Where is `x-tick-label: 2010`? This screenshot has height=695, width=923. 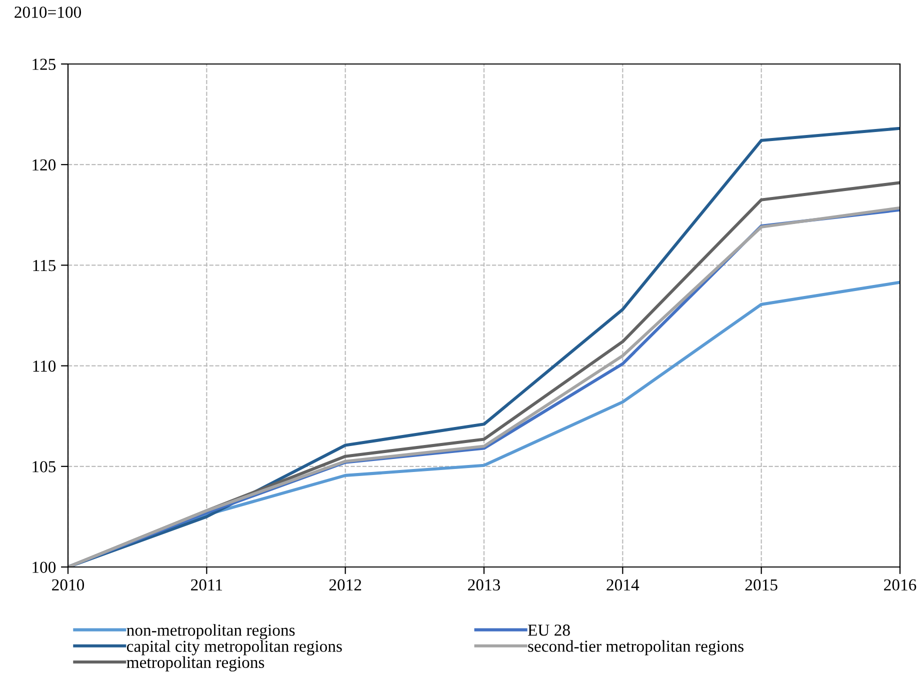 x-tick-label: 2010 is located at coordinates (68, 585).